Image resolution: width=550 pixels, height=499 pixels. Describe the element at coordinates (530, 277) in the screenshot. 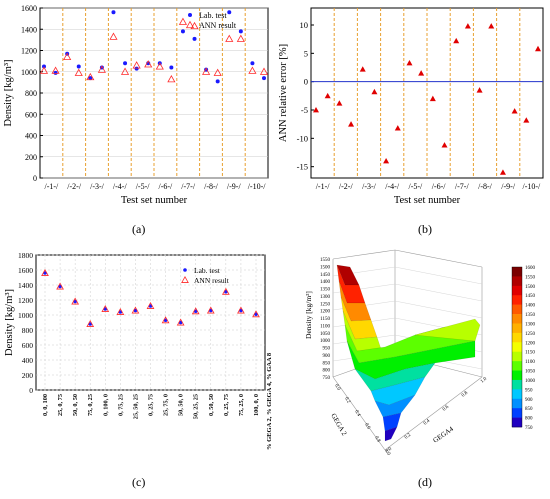

I see `colorbar-label: 1550` at that location.